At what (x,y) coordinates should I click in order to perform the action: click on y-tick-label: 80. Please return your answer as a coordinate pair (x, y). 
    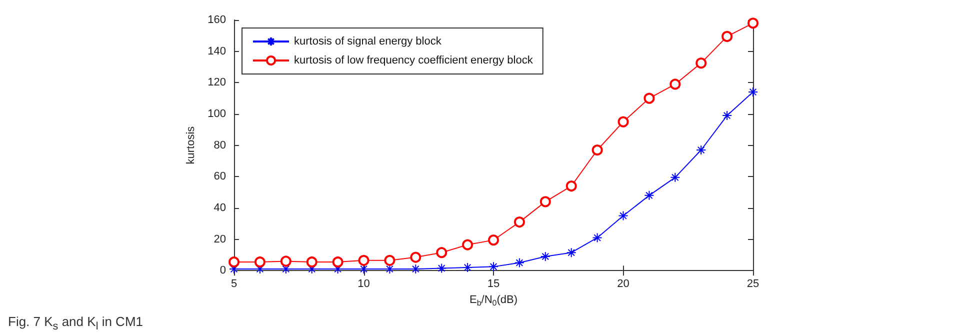
    Looking at the image, I should click on (220, 145).